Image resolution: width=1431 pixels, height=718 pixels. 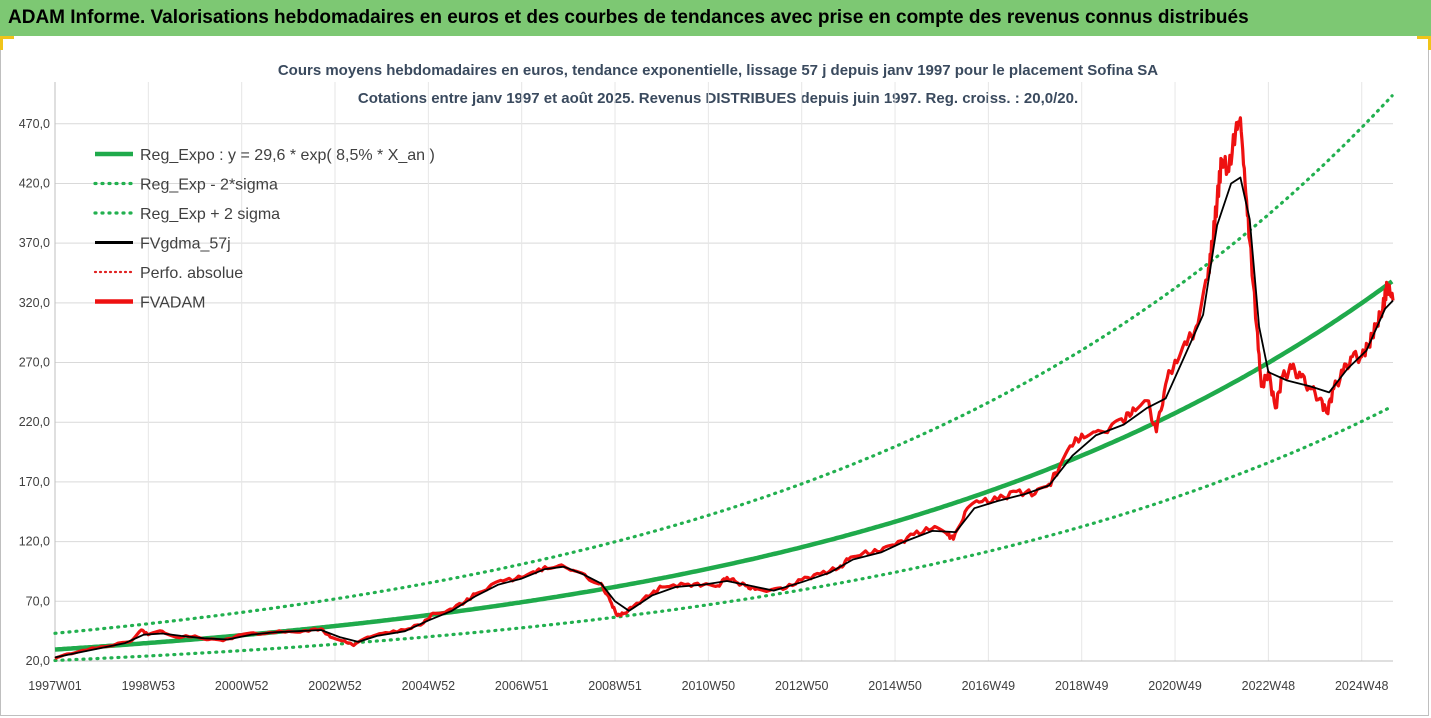 I want to click on x-tick-label: 2000W52, so click(x=242, y=686).